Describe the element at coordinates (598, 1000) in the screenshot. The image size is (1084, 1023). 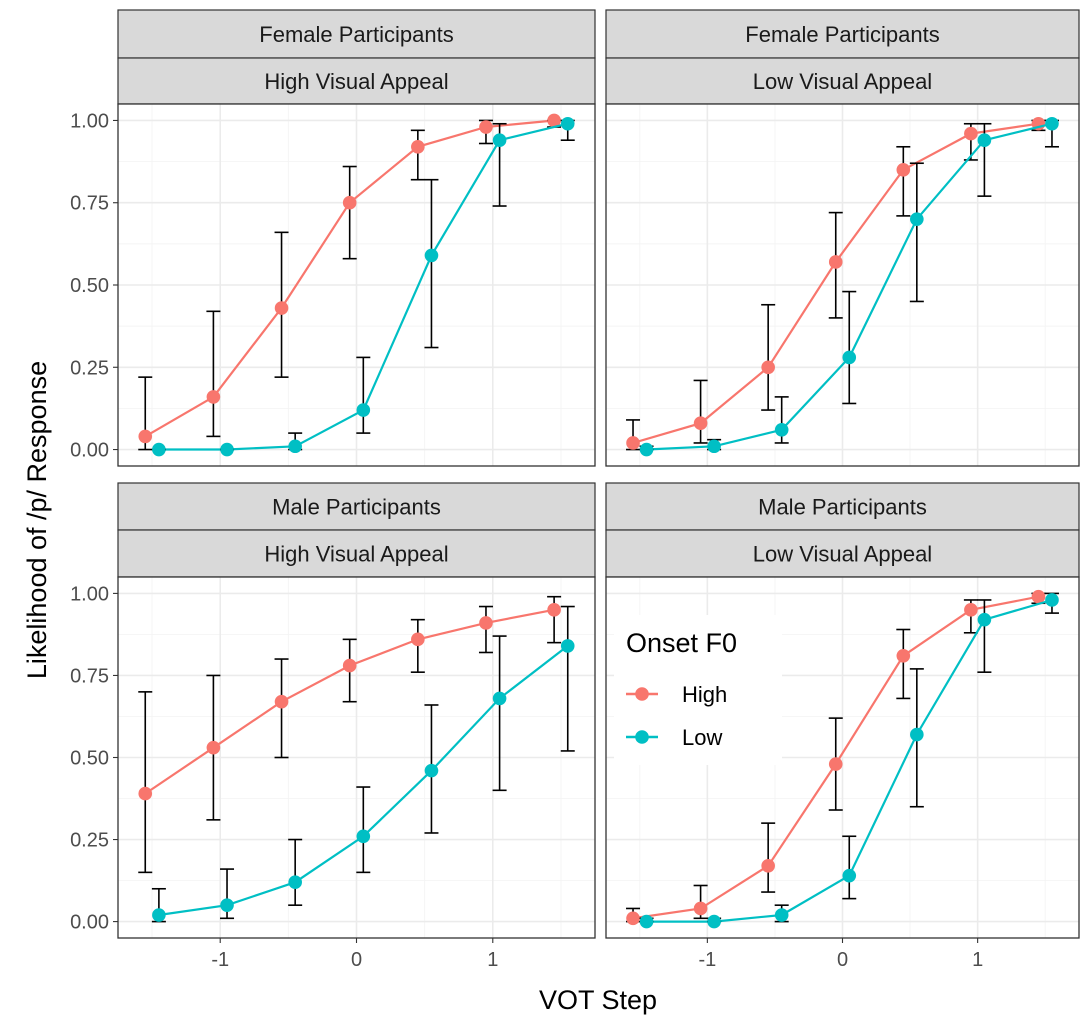
I see `x-axis-title: VOT Step` at that location.